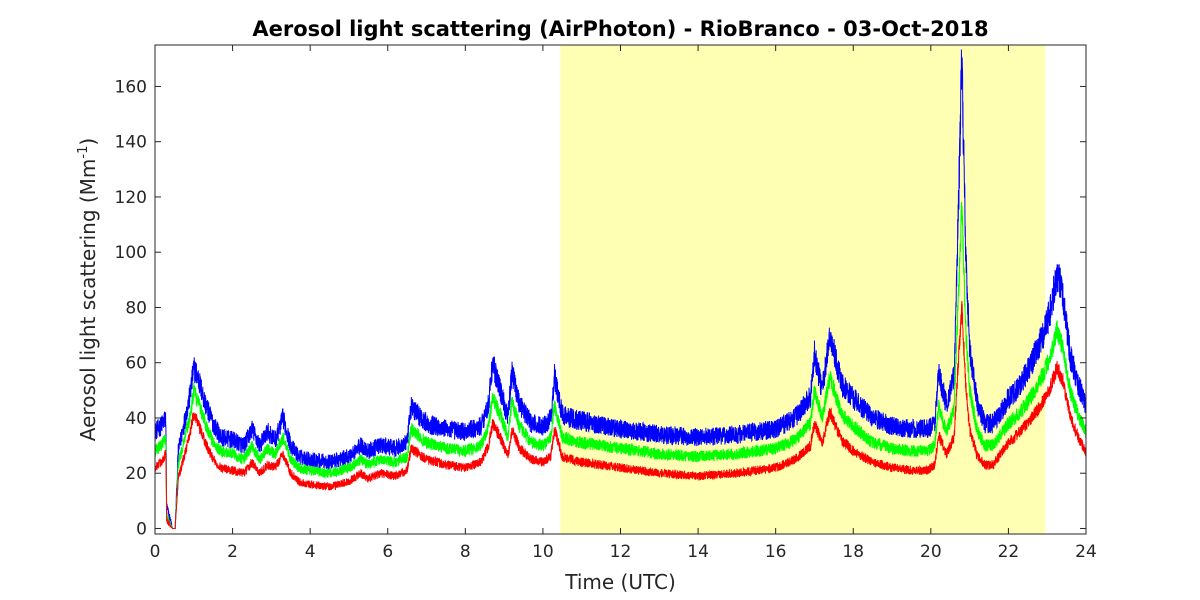  What do you see at coordinates (131, 253) in the screenshot?
I see `y-tick-label-100: 100` at bounding box center [131, 253].